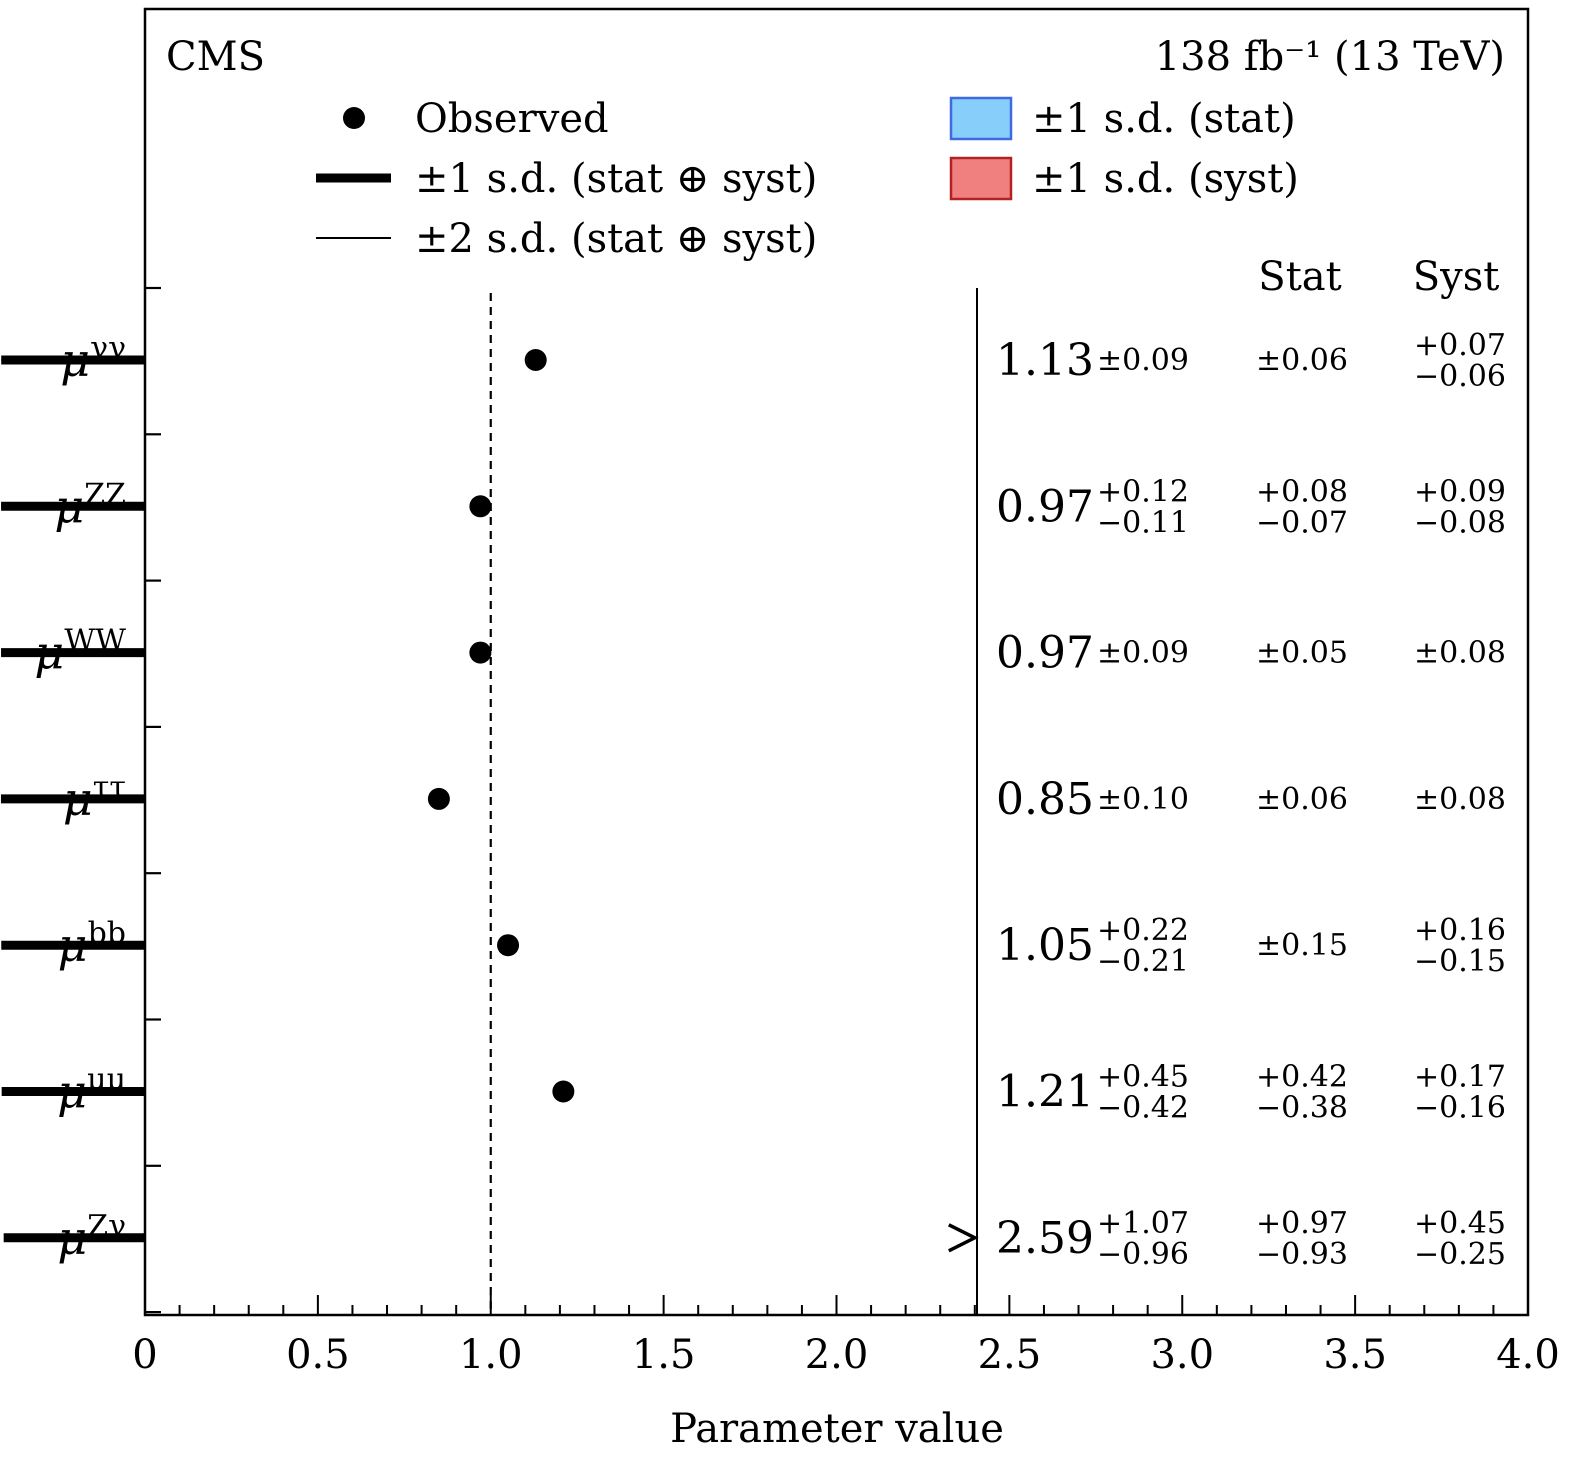 The image size is (1575, 1457). I want to click on total-uncertainty-down: −0.42, so click(1143, 1108).